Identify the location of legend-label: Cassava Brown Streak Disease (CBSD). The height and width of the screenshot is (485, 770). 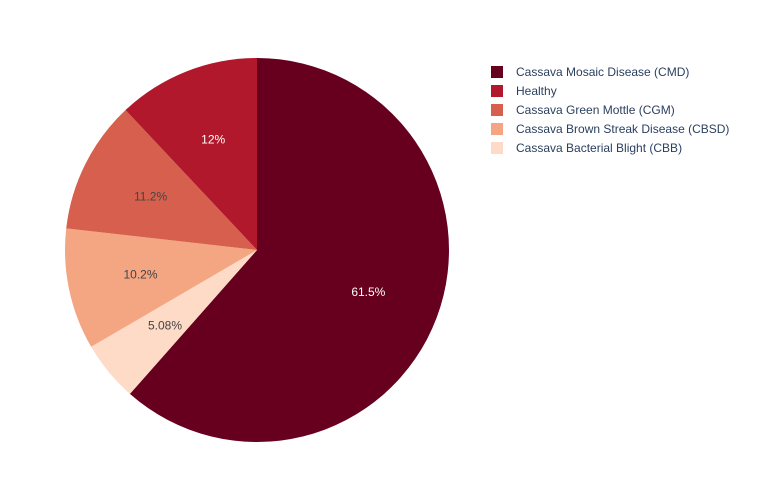
(622, 129).